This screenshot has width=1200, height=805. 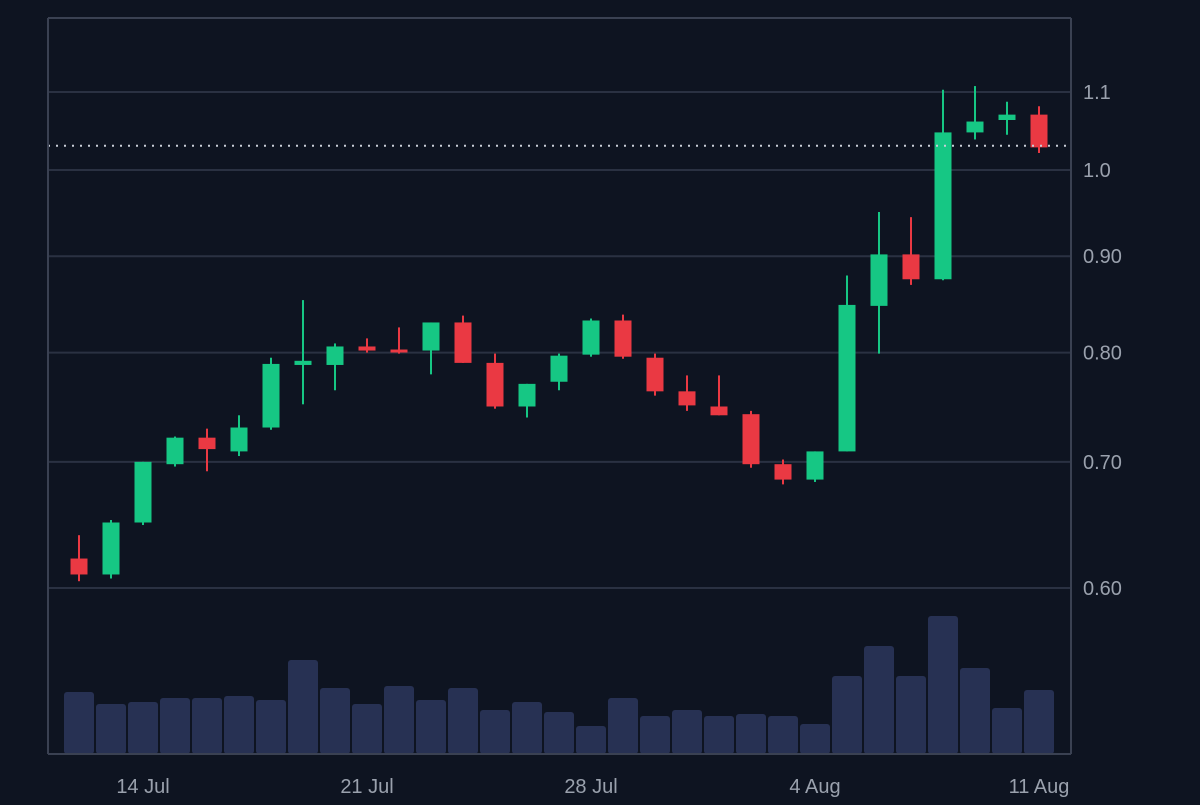 I want to click on y-tick-label: 1.0, so click(x=1097, y=171).